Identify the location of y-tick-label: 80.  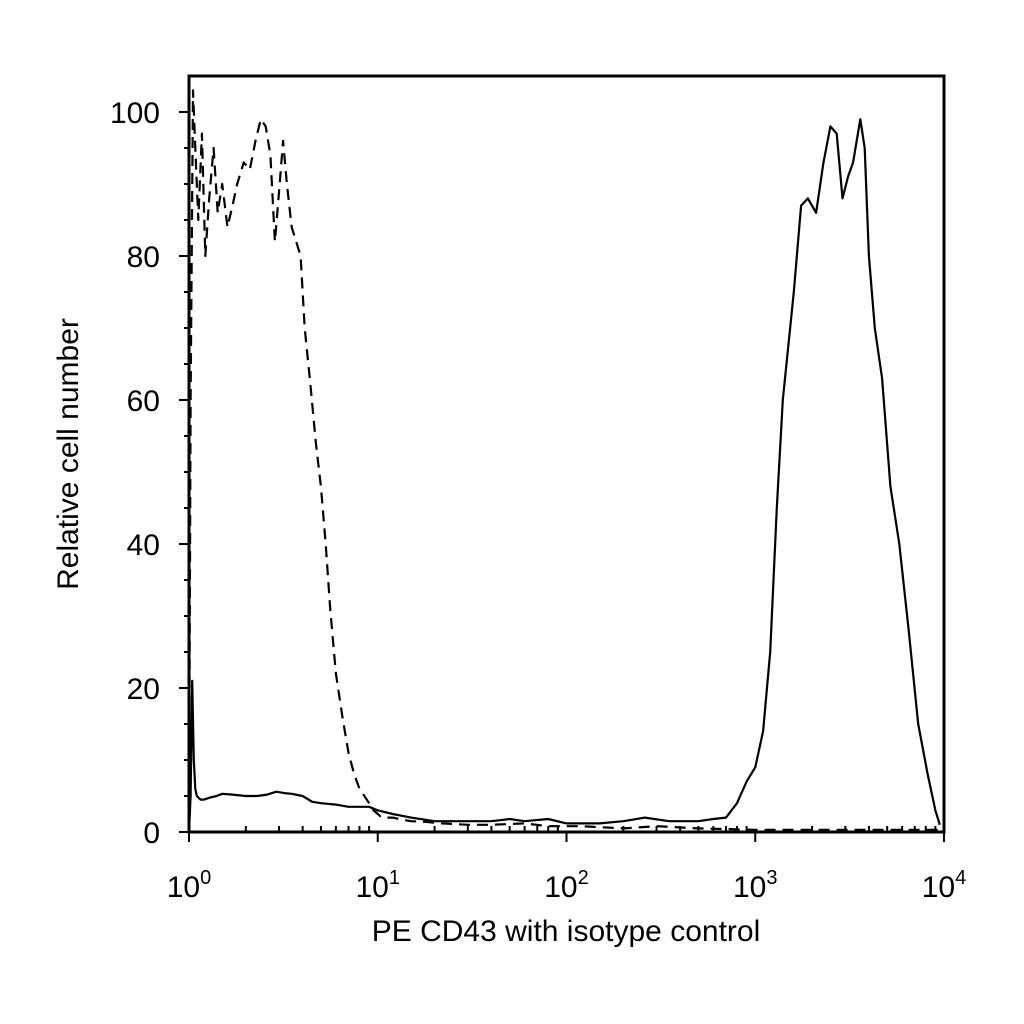
(143, 257).